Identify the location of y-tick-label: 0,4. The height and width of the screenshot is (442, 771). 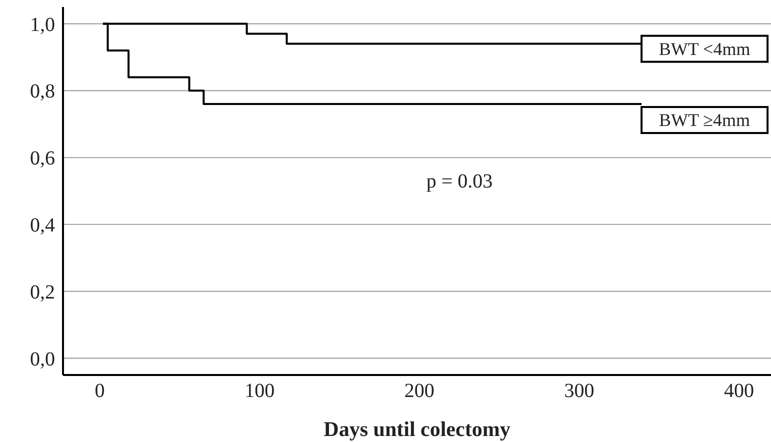
(42, 225).